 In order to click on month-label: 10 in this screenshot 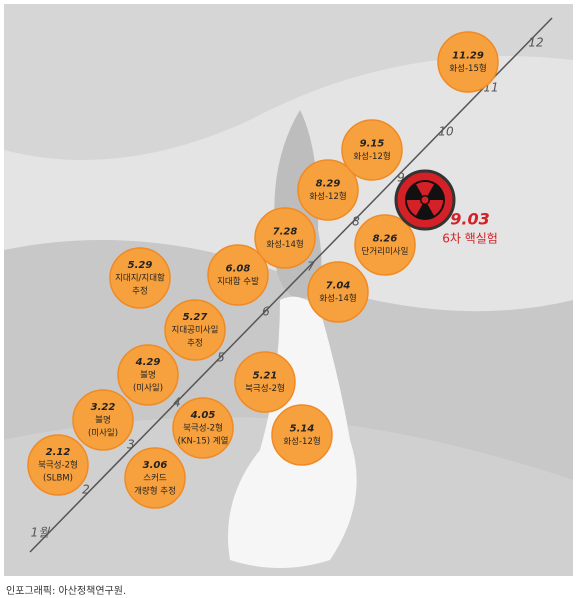, I will do `click(446, 132)`.